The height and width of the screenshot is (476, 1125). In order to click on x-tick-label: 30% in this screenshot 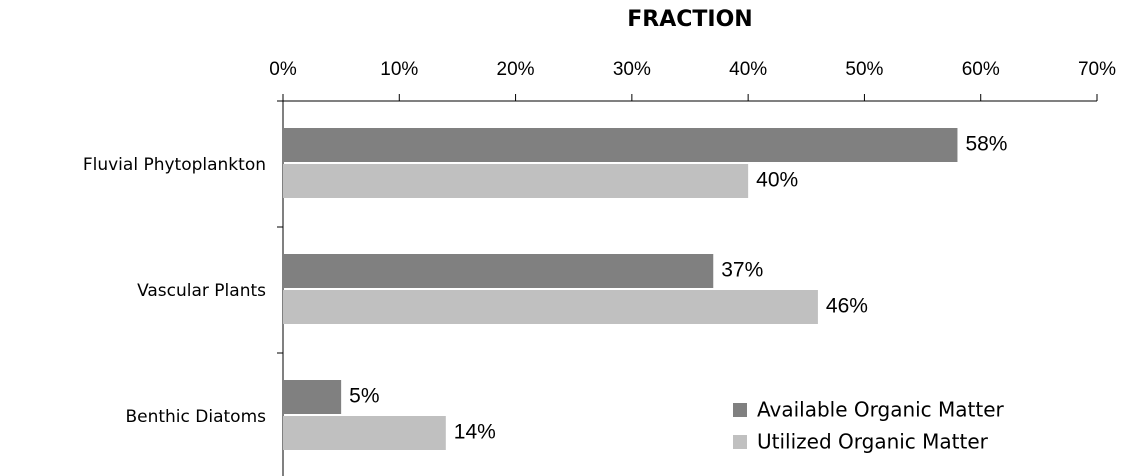, I will do `click(632, 69)`.